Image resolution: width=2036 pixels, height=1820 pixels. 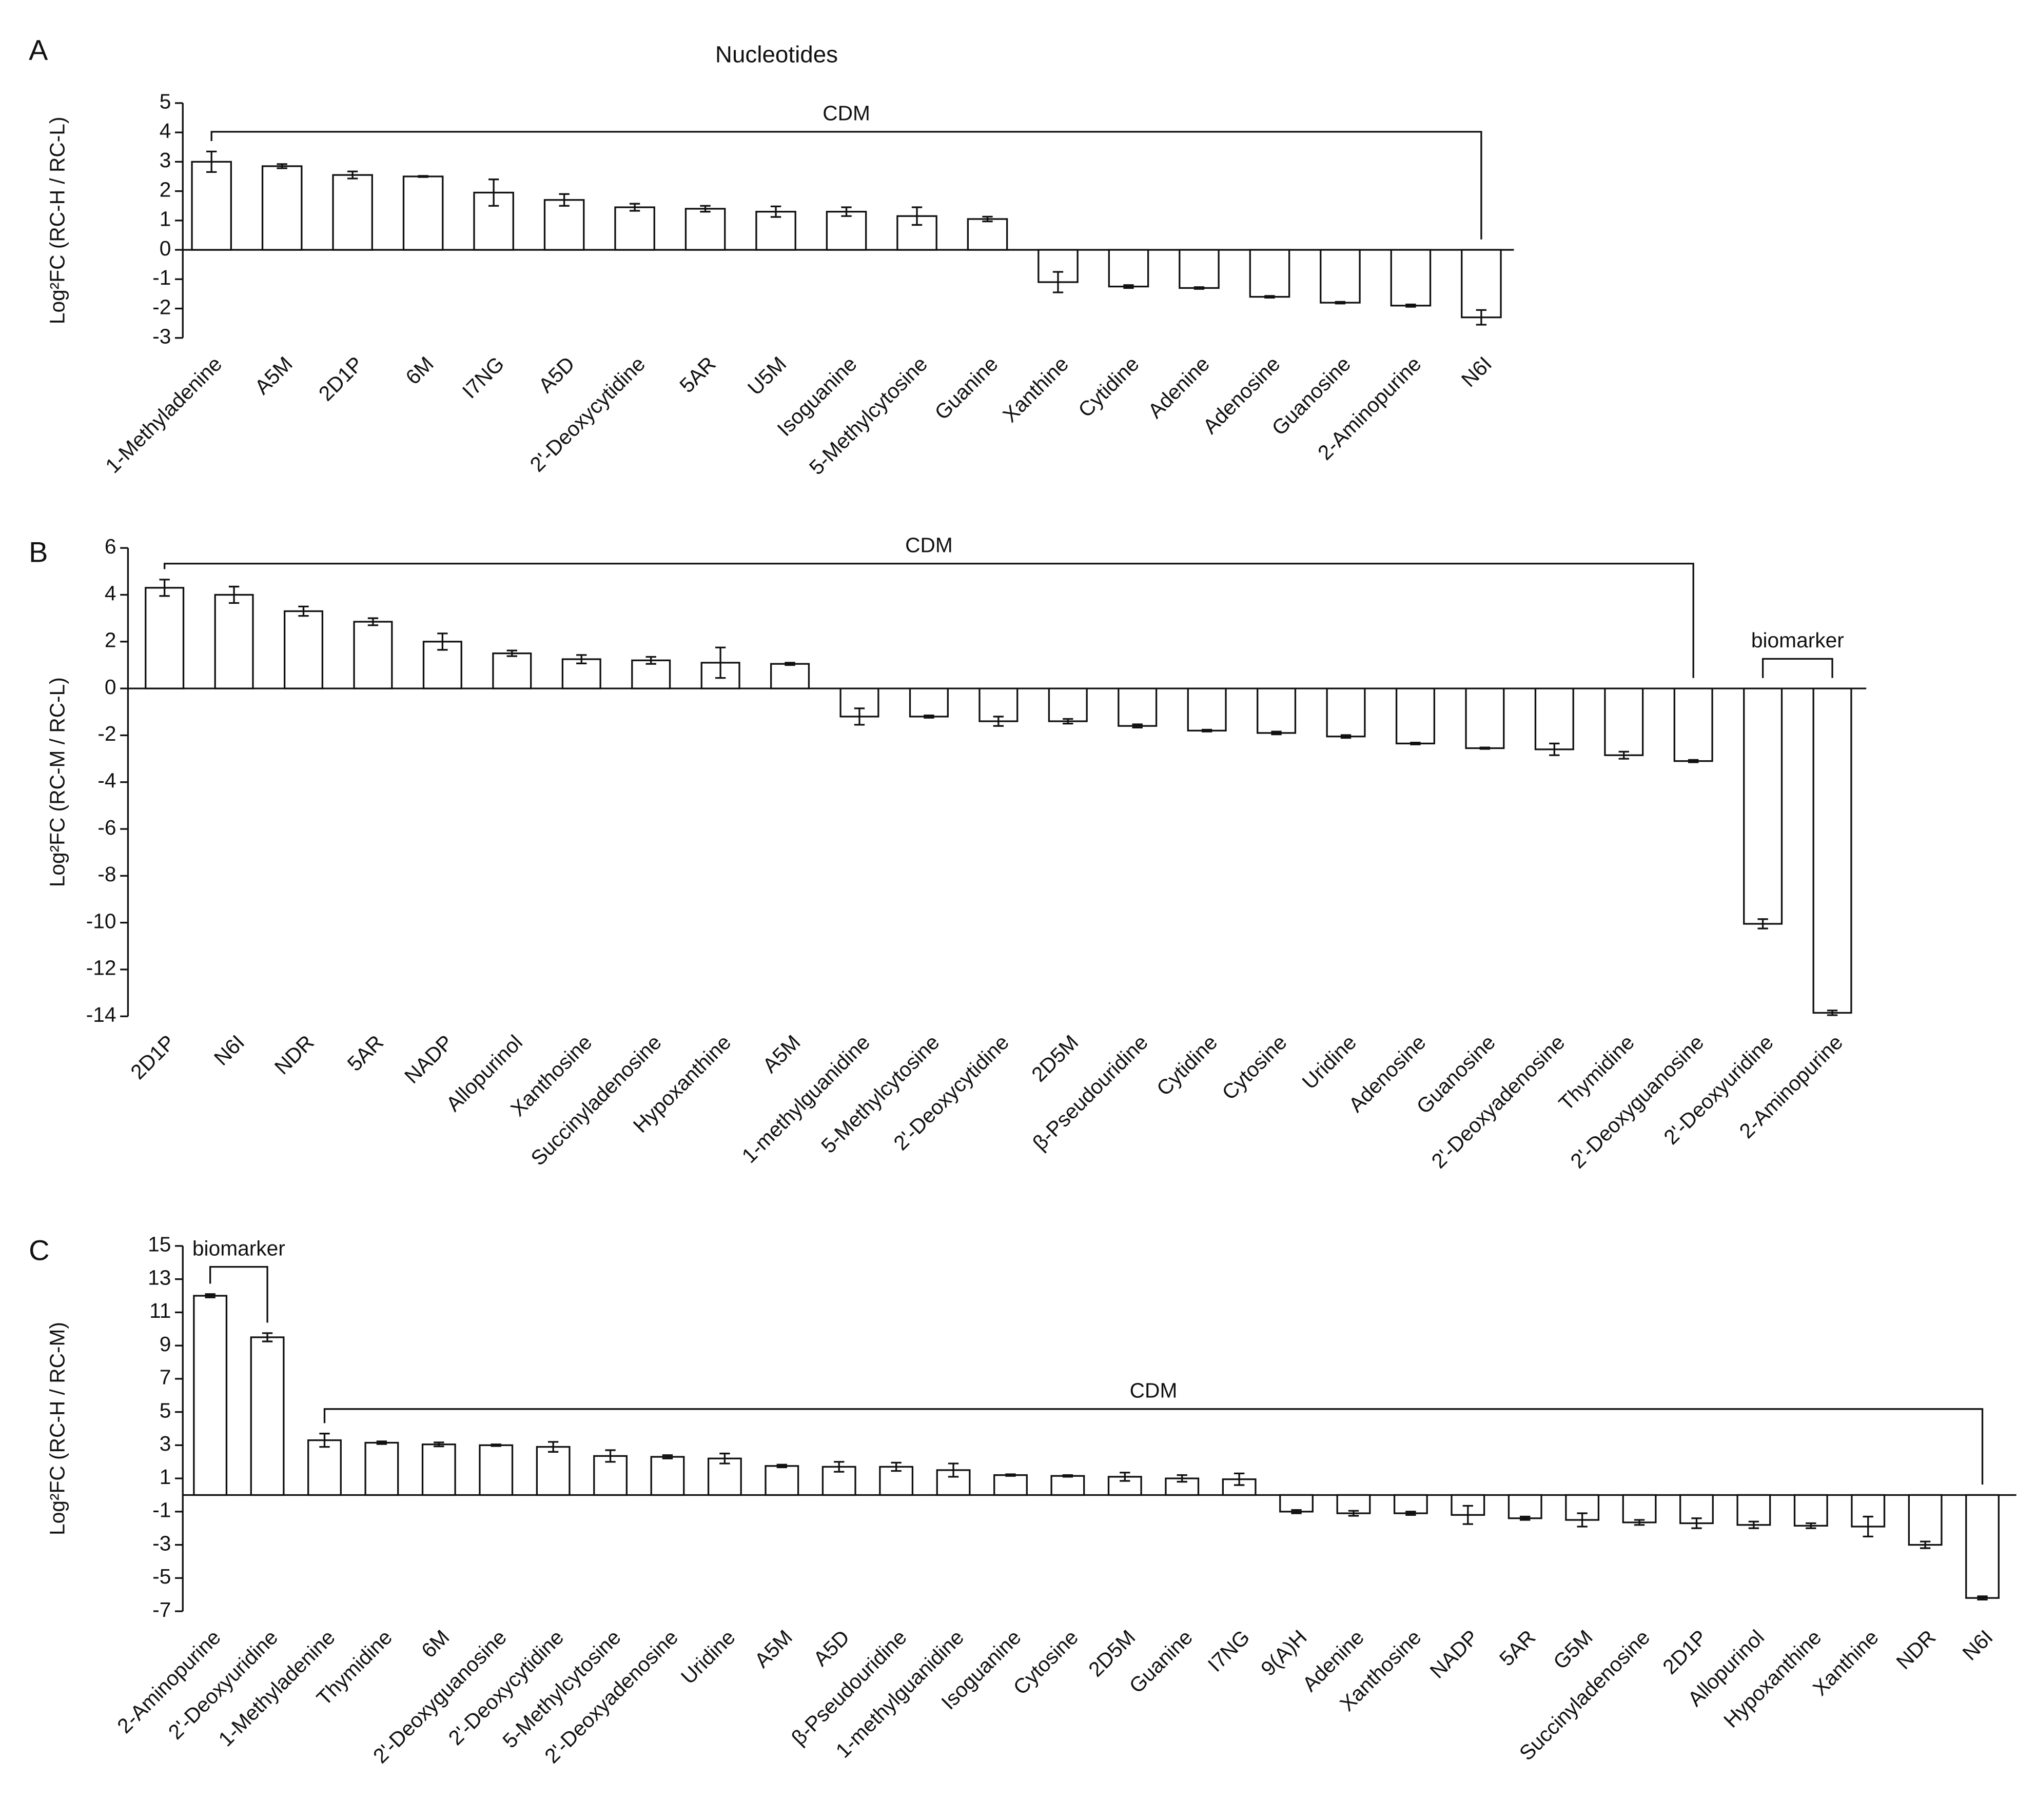 I want to click on annotation: CDM, so click(x=1154, y=1390).